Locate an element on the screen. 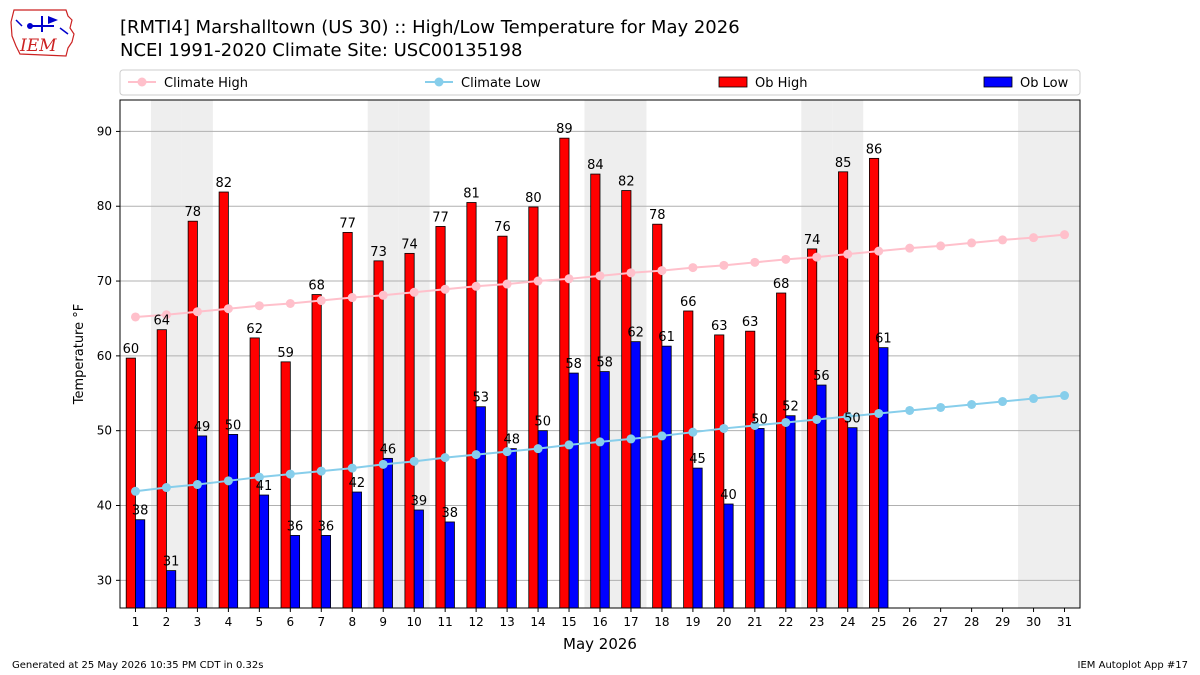 The image size is (1200, 675). ob-high-label: 77 is located at coordinates (347, 223).